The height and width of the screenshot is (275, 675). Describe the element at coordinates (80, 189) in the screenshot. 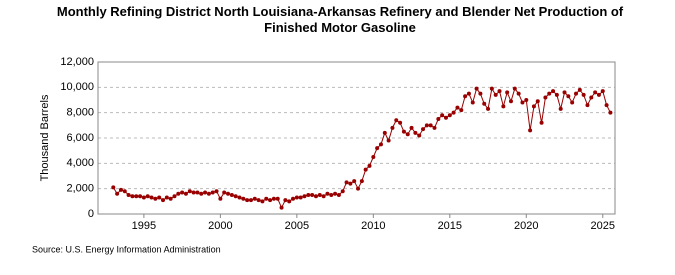

I see `y-tick-label: 2,000` at that location.